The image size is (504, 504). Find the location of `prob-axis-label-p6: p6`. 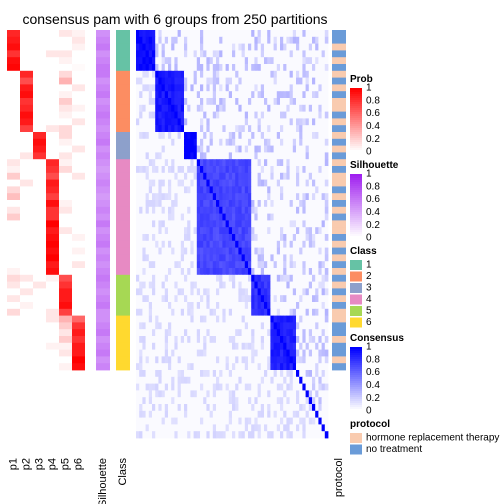

prob-axis-label-p6: p6 is located at coordinates (78, 464).